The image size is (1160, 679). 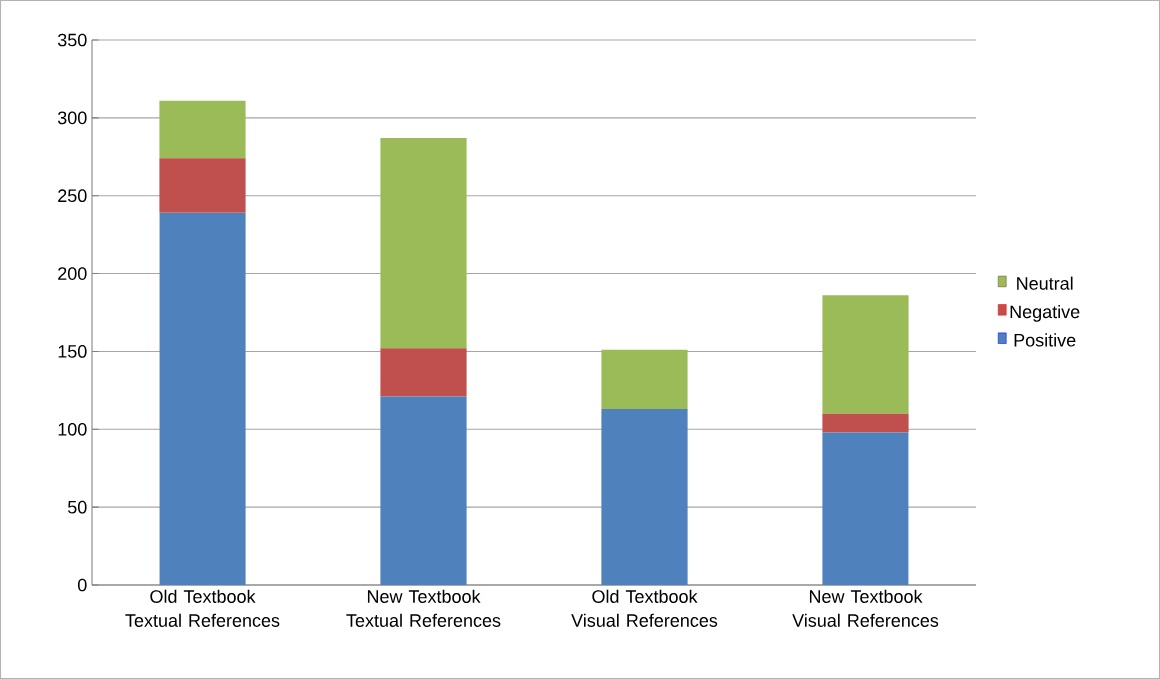 I want to click on legend-label: Neutral, so click(x=1045, y=283).